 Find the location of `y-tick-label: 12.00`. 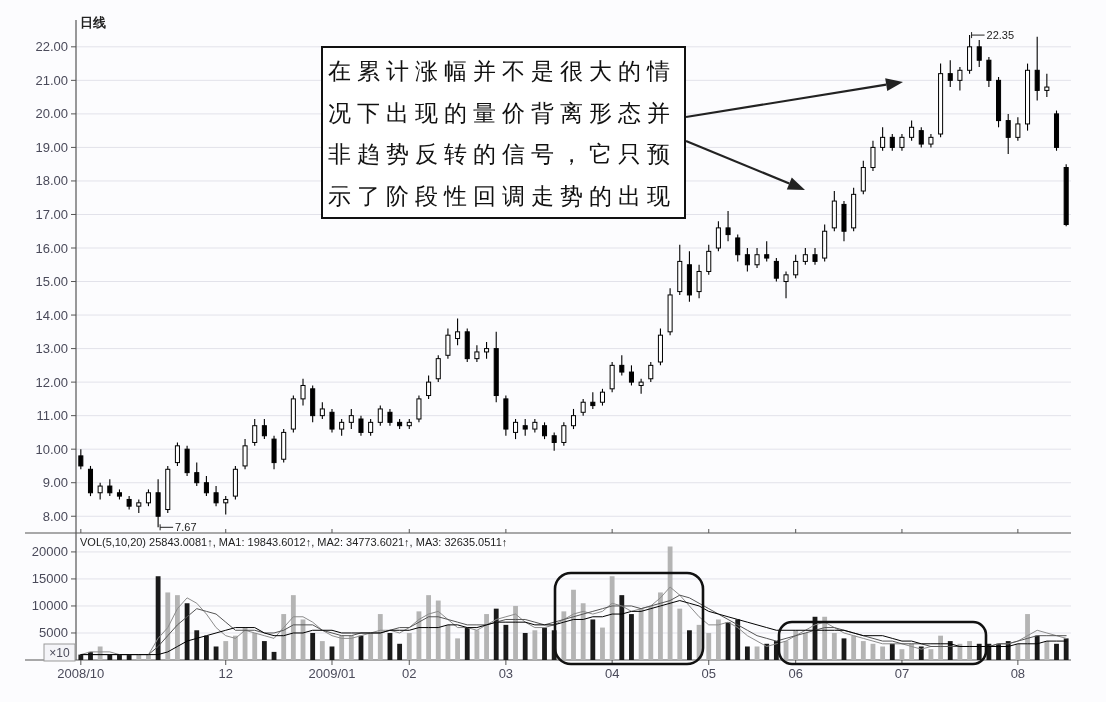

y-tick-label: 12.00 is located at coordinates (51, 382).